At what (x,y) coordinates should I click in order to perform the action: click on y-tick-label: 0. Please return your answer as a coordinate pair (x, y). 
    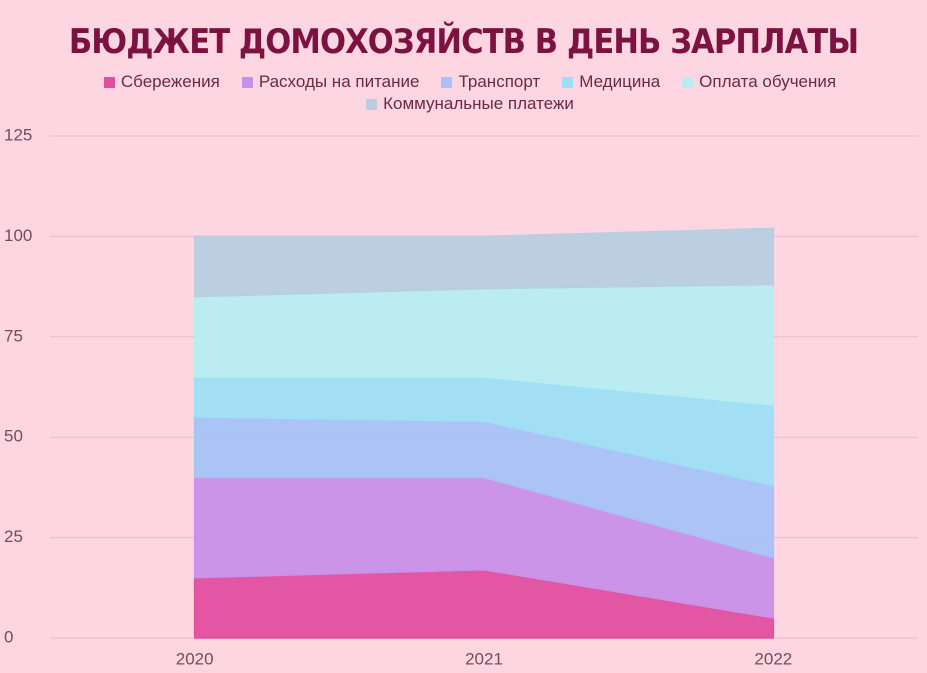
    Looking at the image, I should click on (8, 636).